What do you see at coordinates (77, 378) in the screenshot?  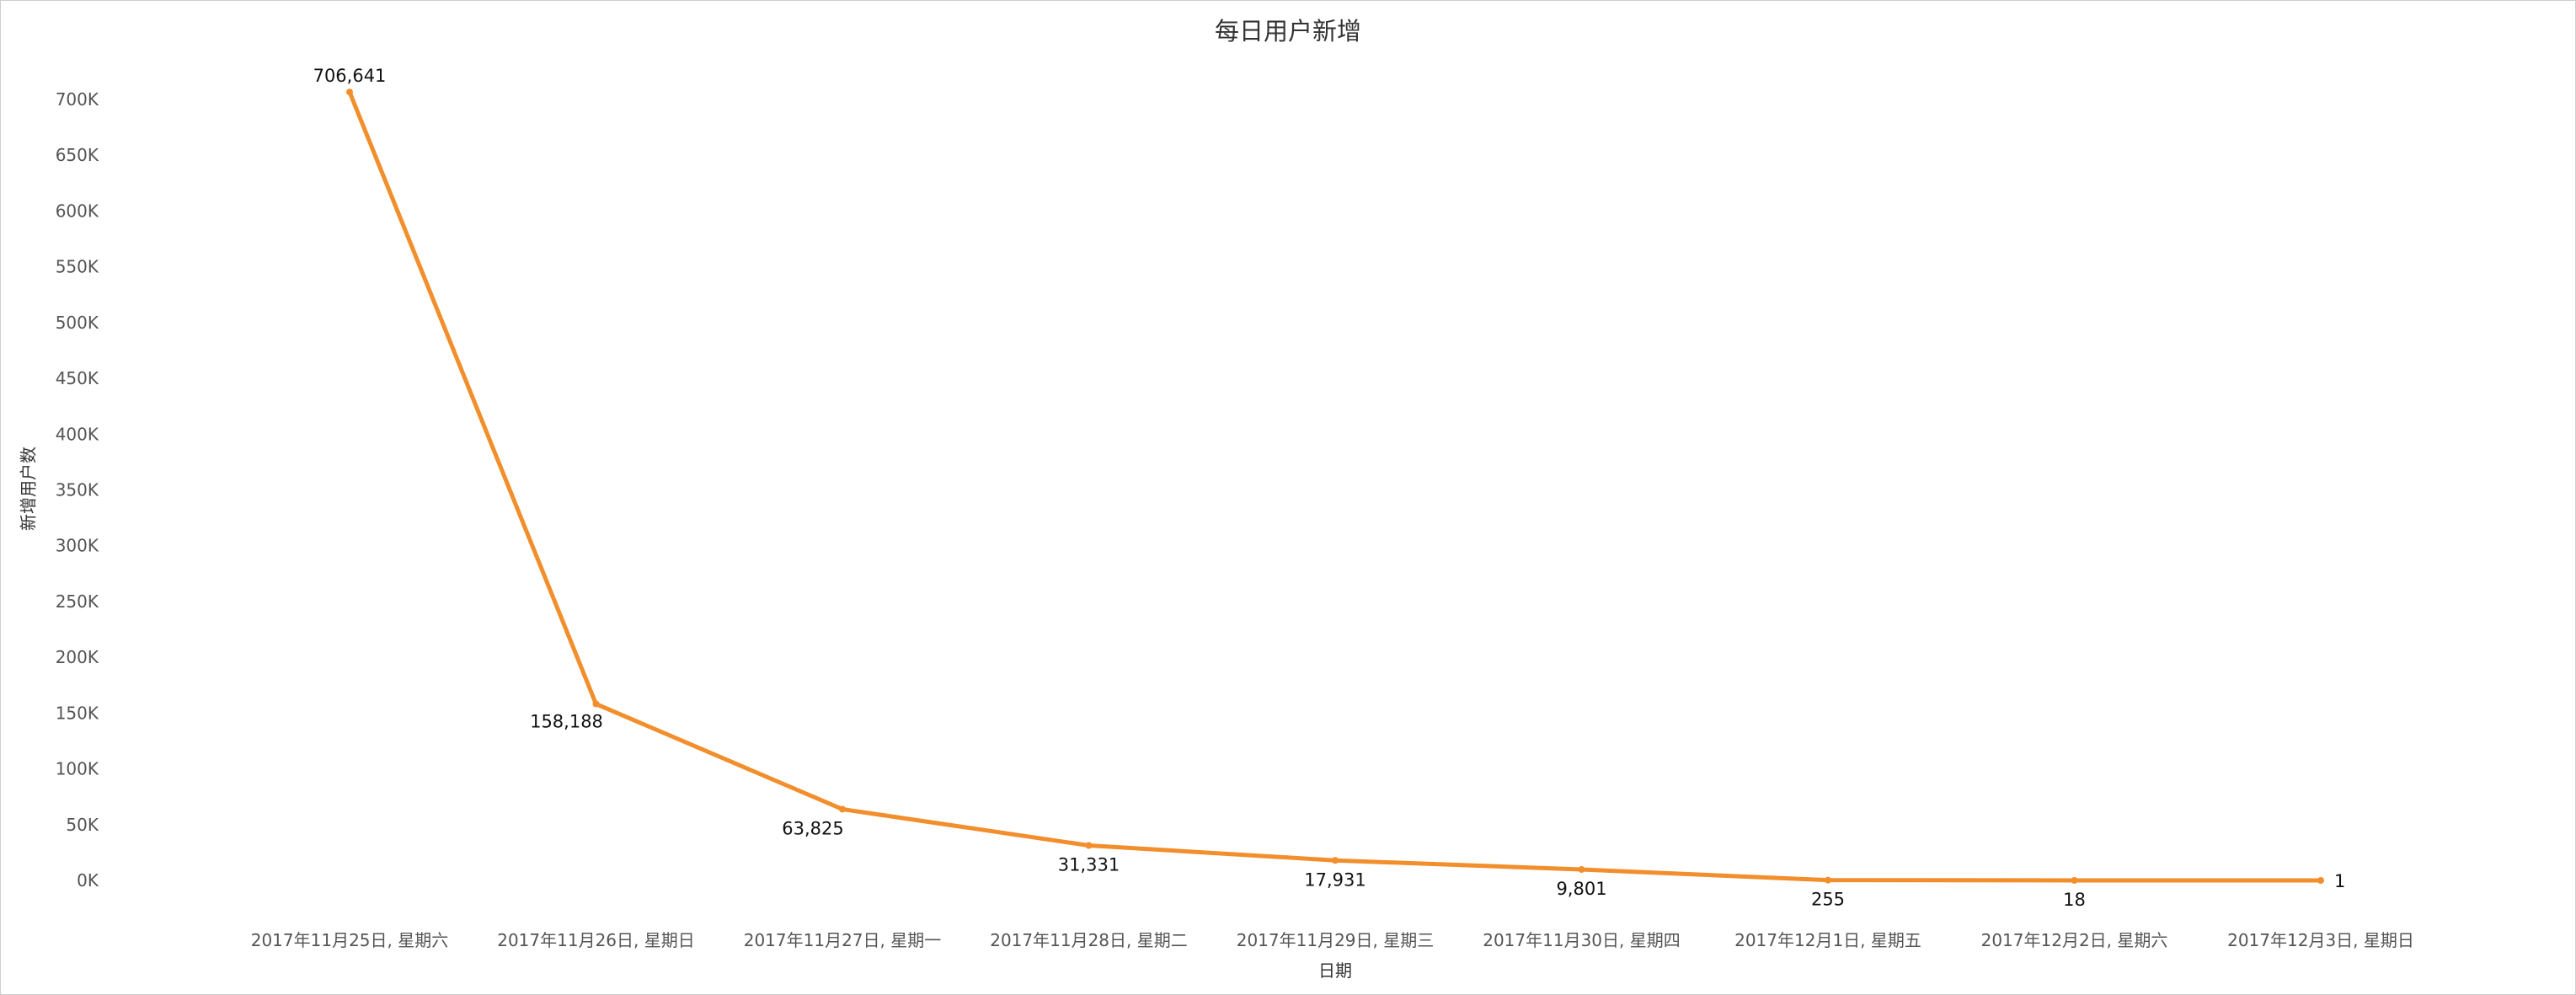 I see `y-tick-label: 450K` at bounding box center [77, 378].